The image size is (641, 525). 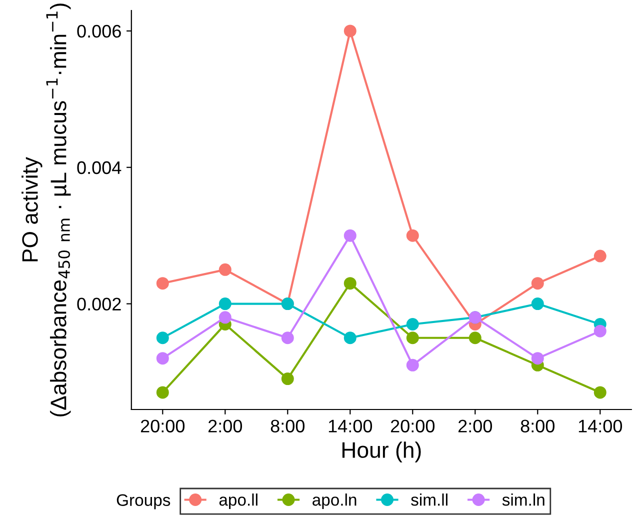 What do you see at coordinates (238, 502) in the screenshot?
I see `legend-label: apo.ll` at bounding box center [238, 502].